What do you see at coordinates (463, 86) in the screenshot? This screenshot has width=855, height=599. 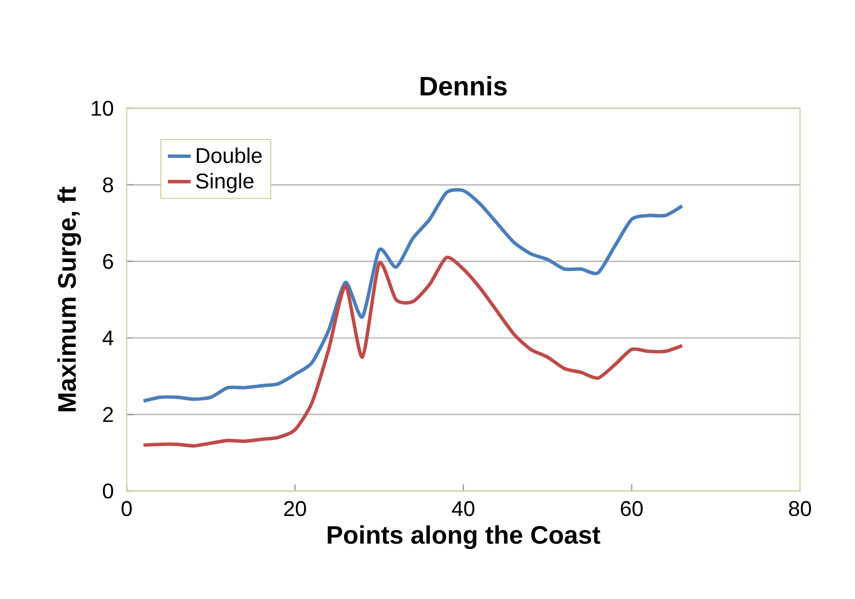 I see `chart-title: Dennis` at bounding box center [463, 86].